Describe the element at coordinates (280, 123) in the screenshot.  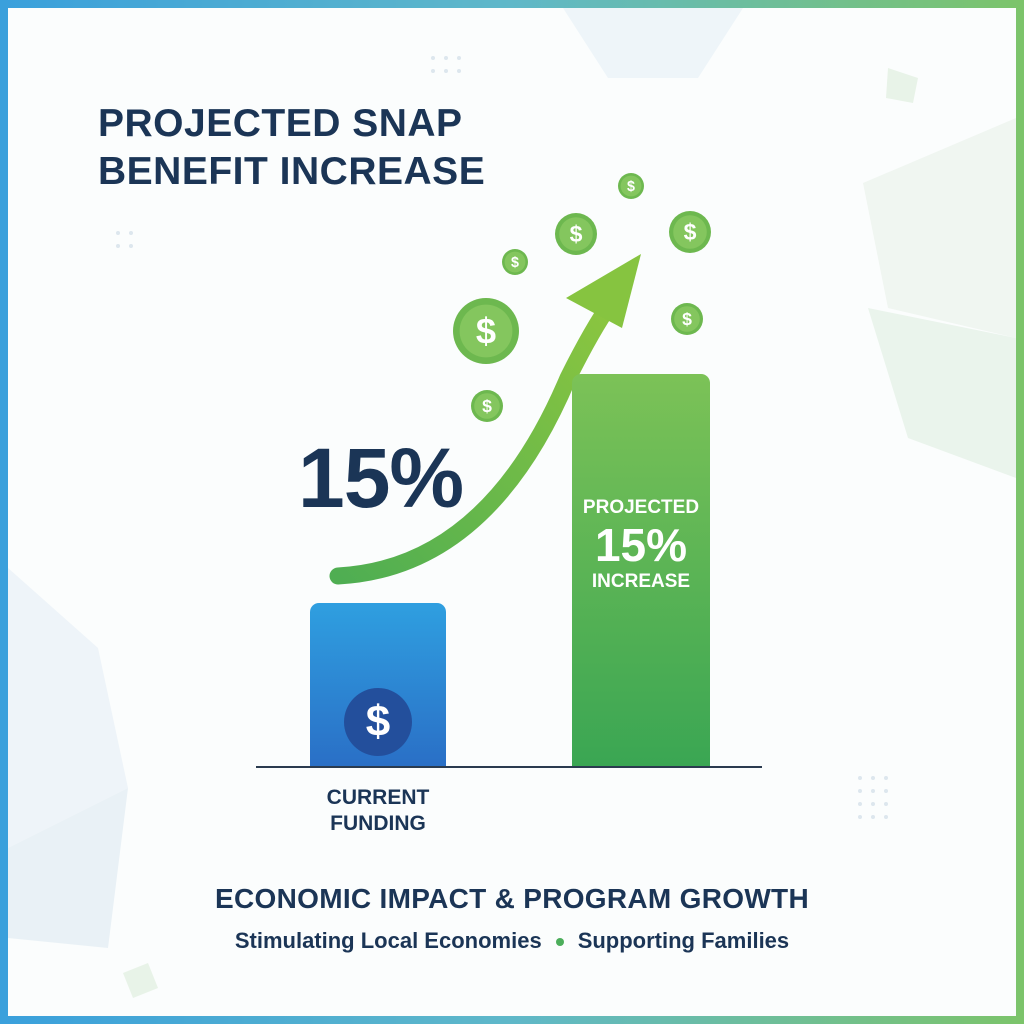
I see `title-line-1: PROJECTED SNAP` at that location.